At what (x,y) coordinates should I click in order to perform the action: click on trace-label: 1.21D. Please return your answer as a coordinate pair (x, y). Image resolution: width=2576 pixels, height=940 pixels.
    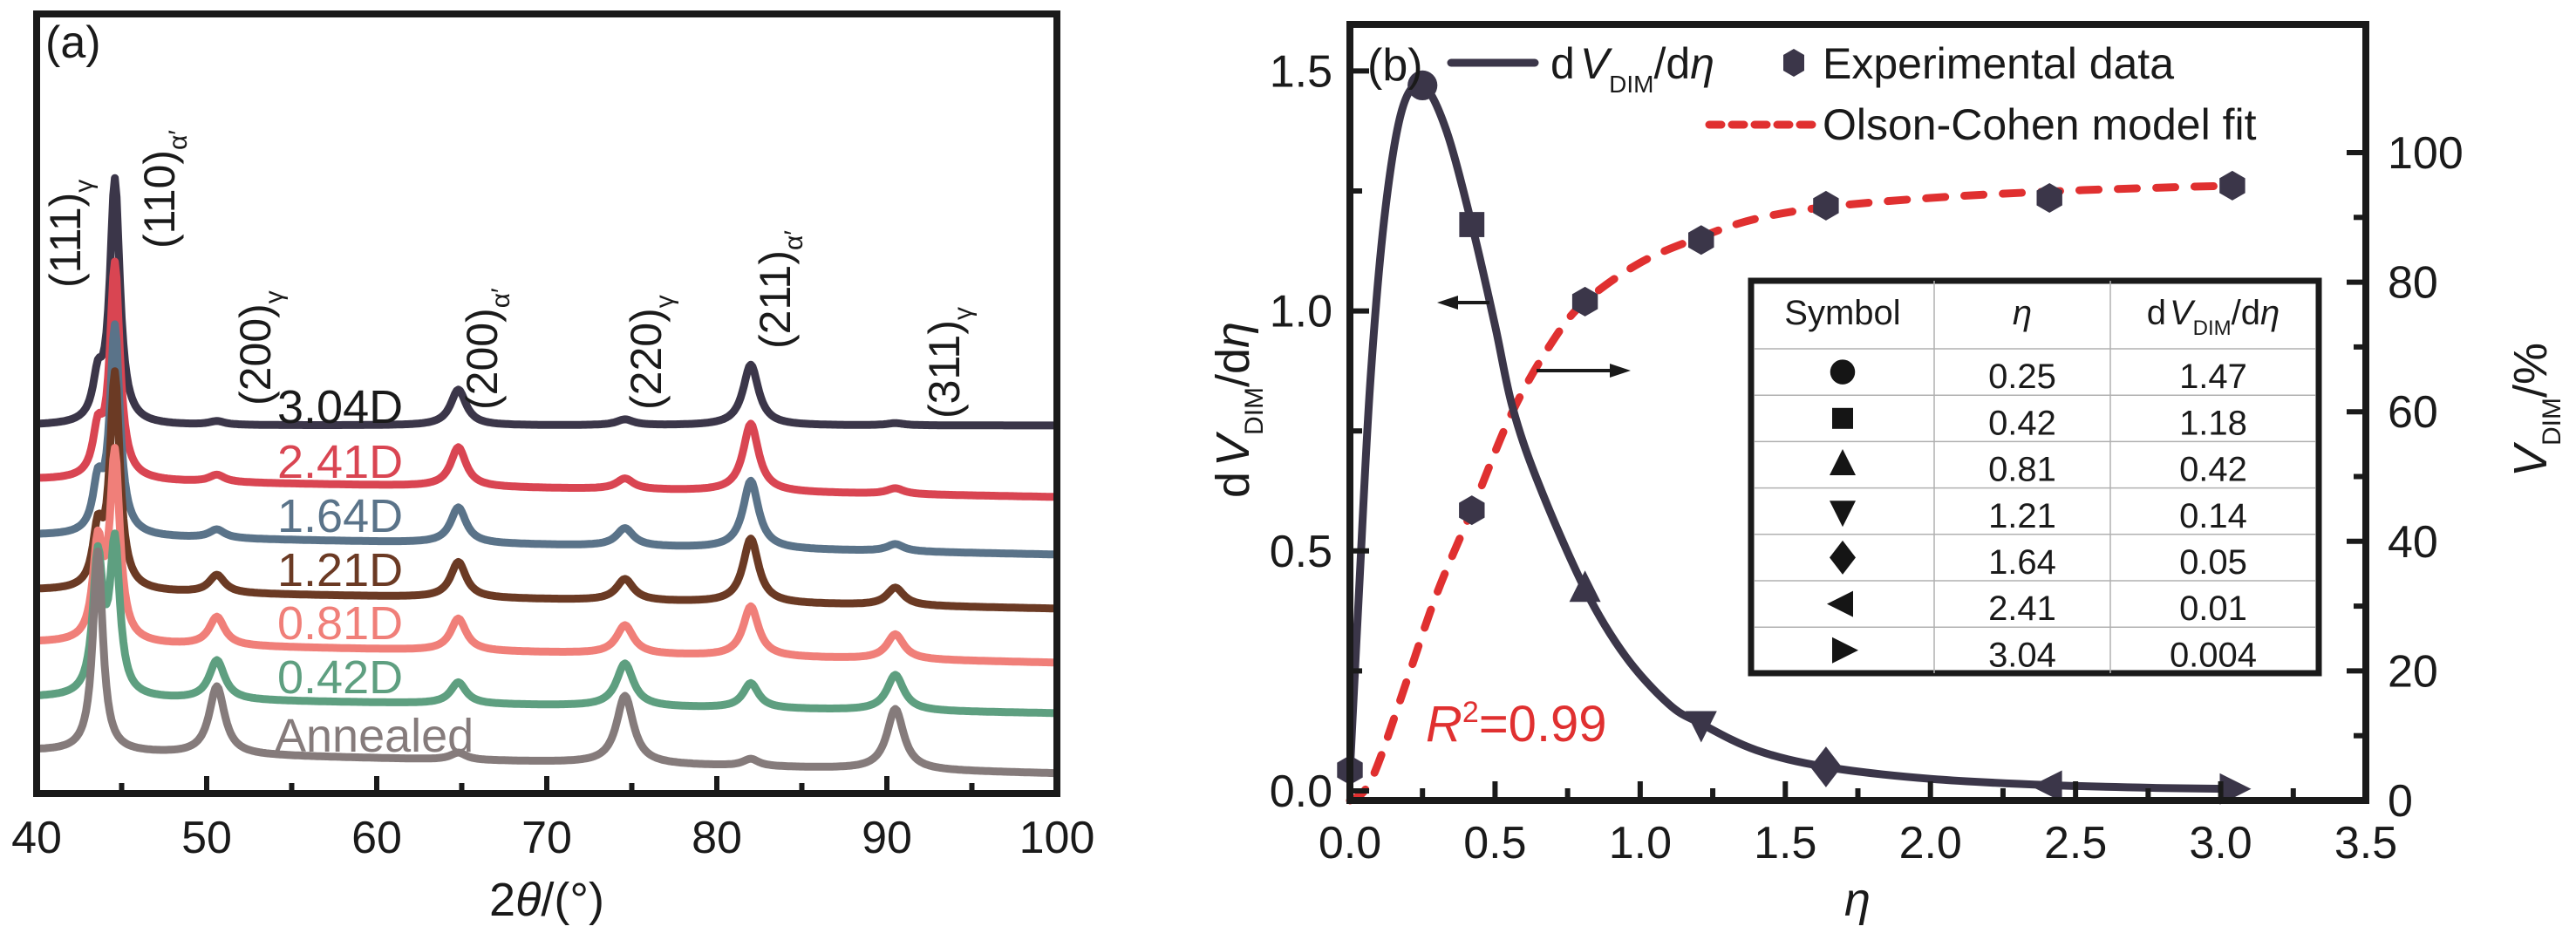
    Looking at the image, I should click on (340, 570).